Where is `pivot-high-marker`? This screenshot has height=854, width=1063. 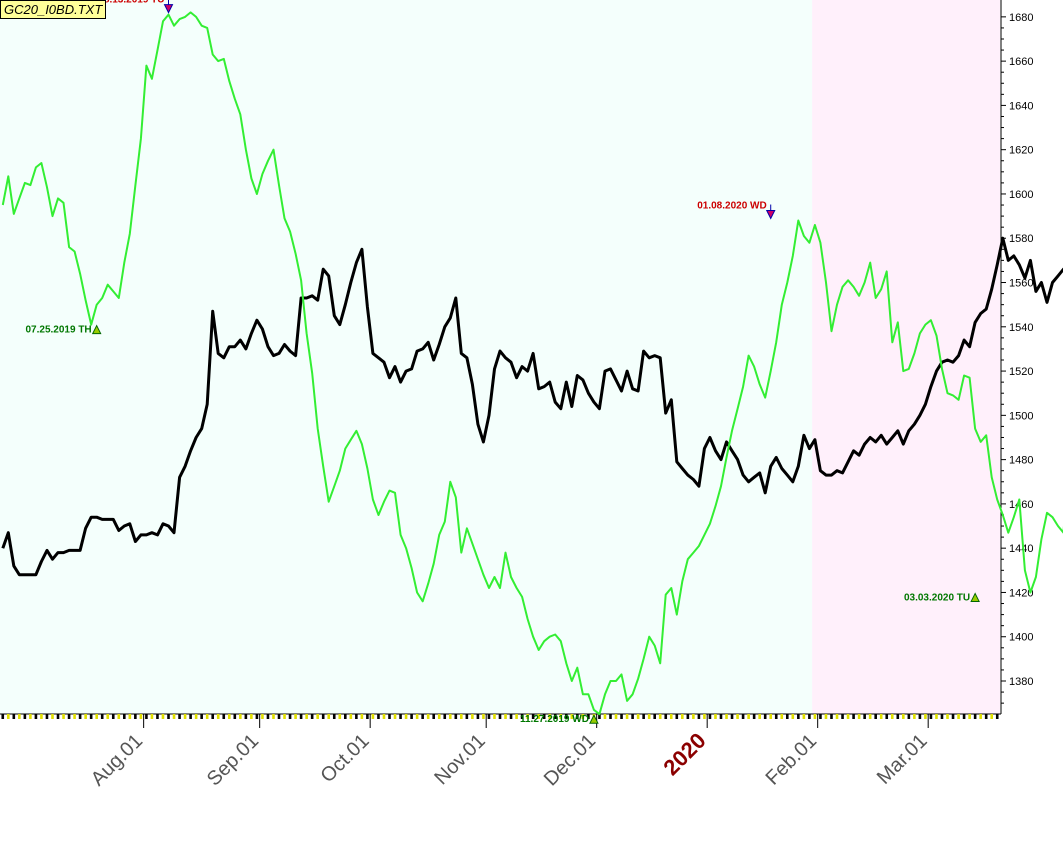 pivot-high-marker is located at coordinates (168, 9).